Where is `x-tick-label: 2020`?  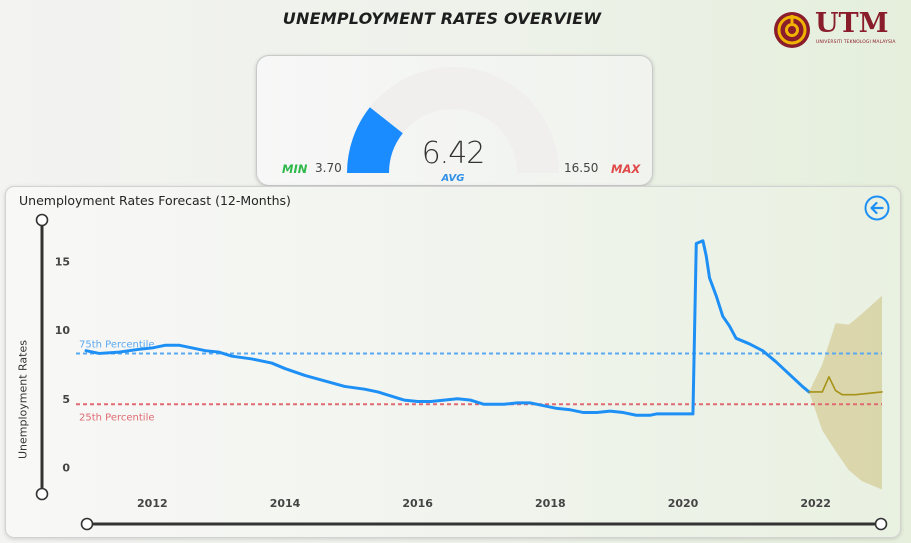
x-tick-label: 2020 is located at coordinates (683, 503).